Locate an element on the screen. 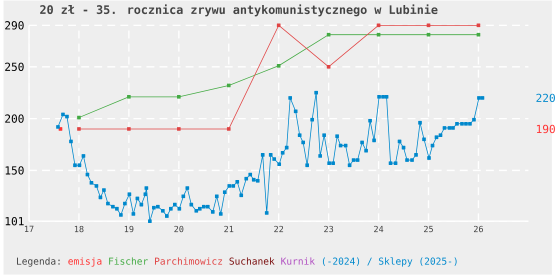  text: Parchimowicz is located at coordinates (188, 261).